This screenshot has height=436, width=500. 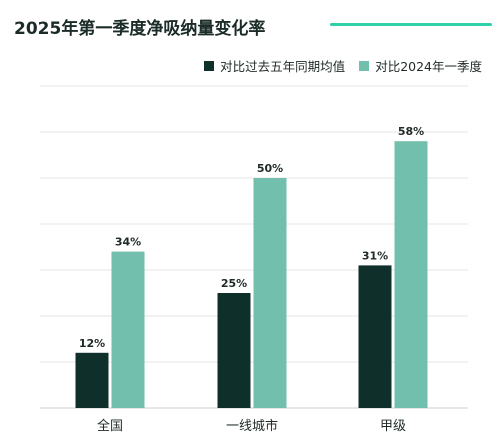 I want to click on bar-value-label: 31%, so click(x=375, y=255).